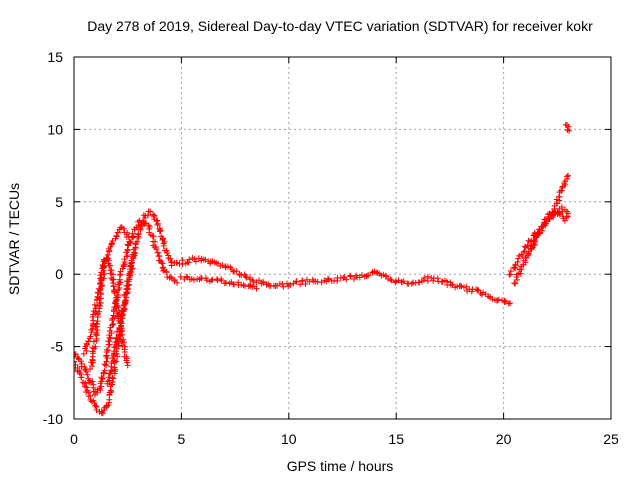 The image size is (640, 480). Describe the element at coordinates (55, 129) in the screenshot. I see `y-tick-label: 10` at that location.